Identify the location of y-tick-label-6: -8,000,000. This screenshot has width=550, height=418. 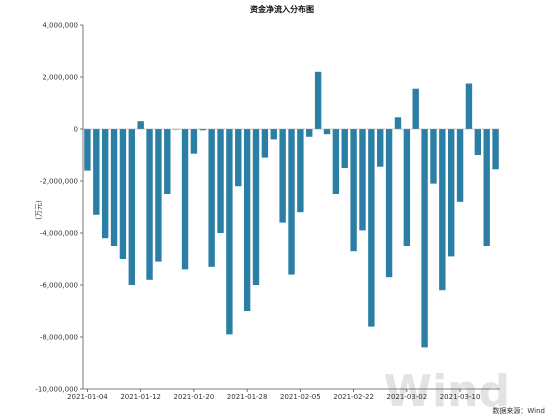
(59, 338).